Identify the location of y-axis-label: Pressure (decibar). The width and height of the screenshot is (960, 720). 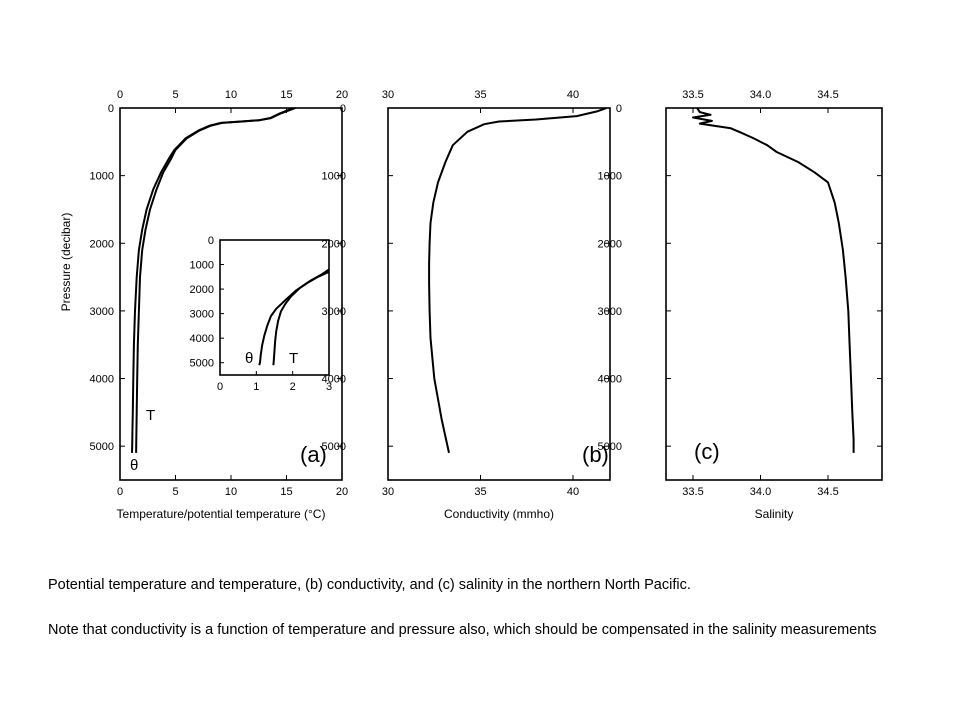
(66, 262).